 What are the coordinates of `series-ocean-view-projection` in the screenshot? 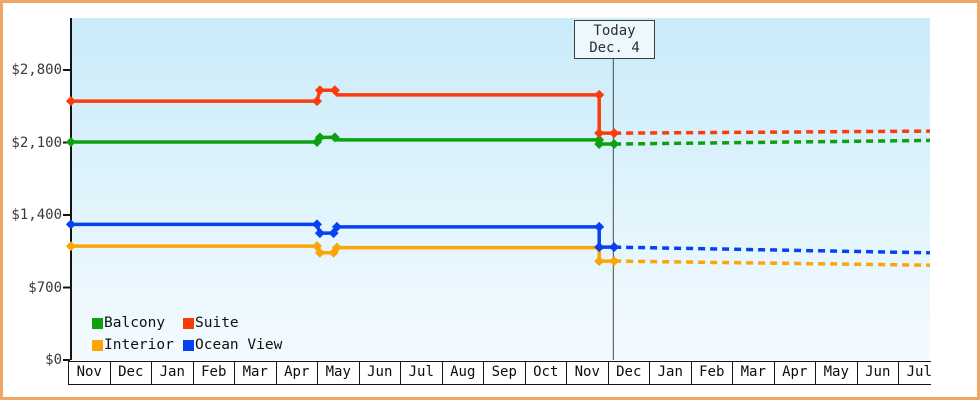 It's located at (772, 250).